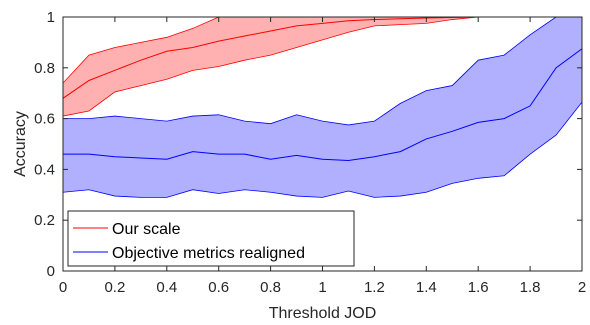 This screenshot has height=325, width=590. What do you see at coordinates (582, 287) in the screenshot?
I see `x-tick-label: 2` at bounding box center [582, 287].